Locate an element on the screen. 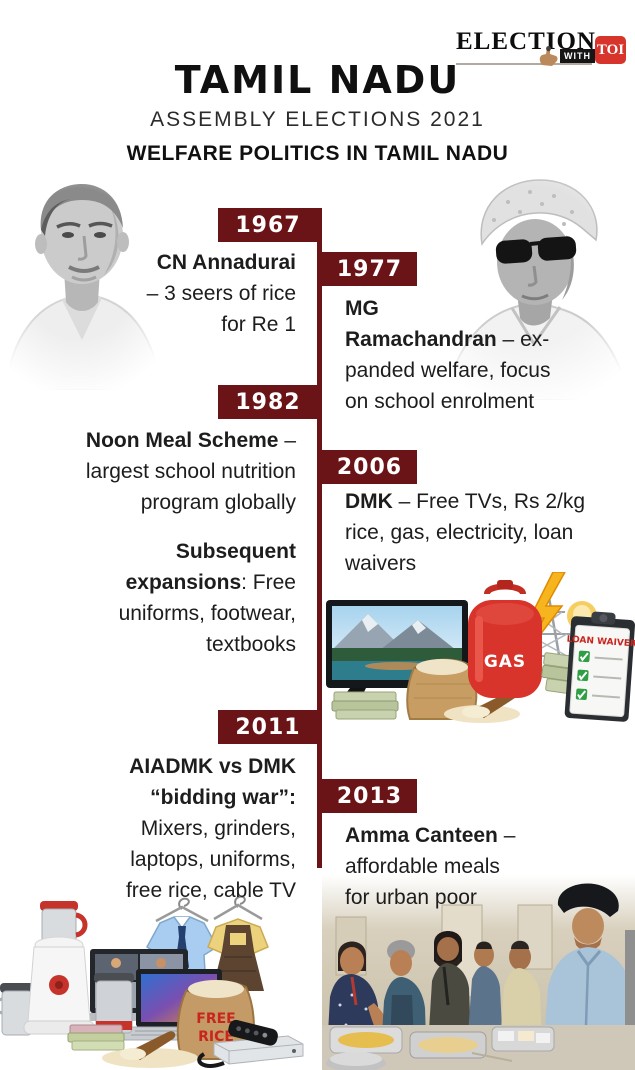  school-uniform-pinafore-icon is located at coordinates (238, 943).